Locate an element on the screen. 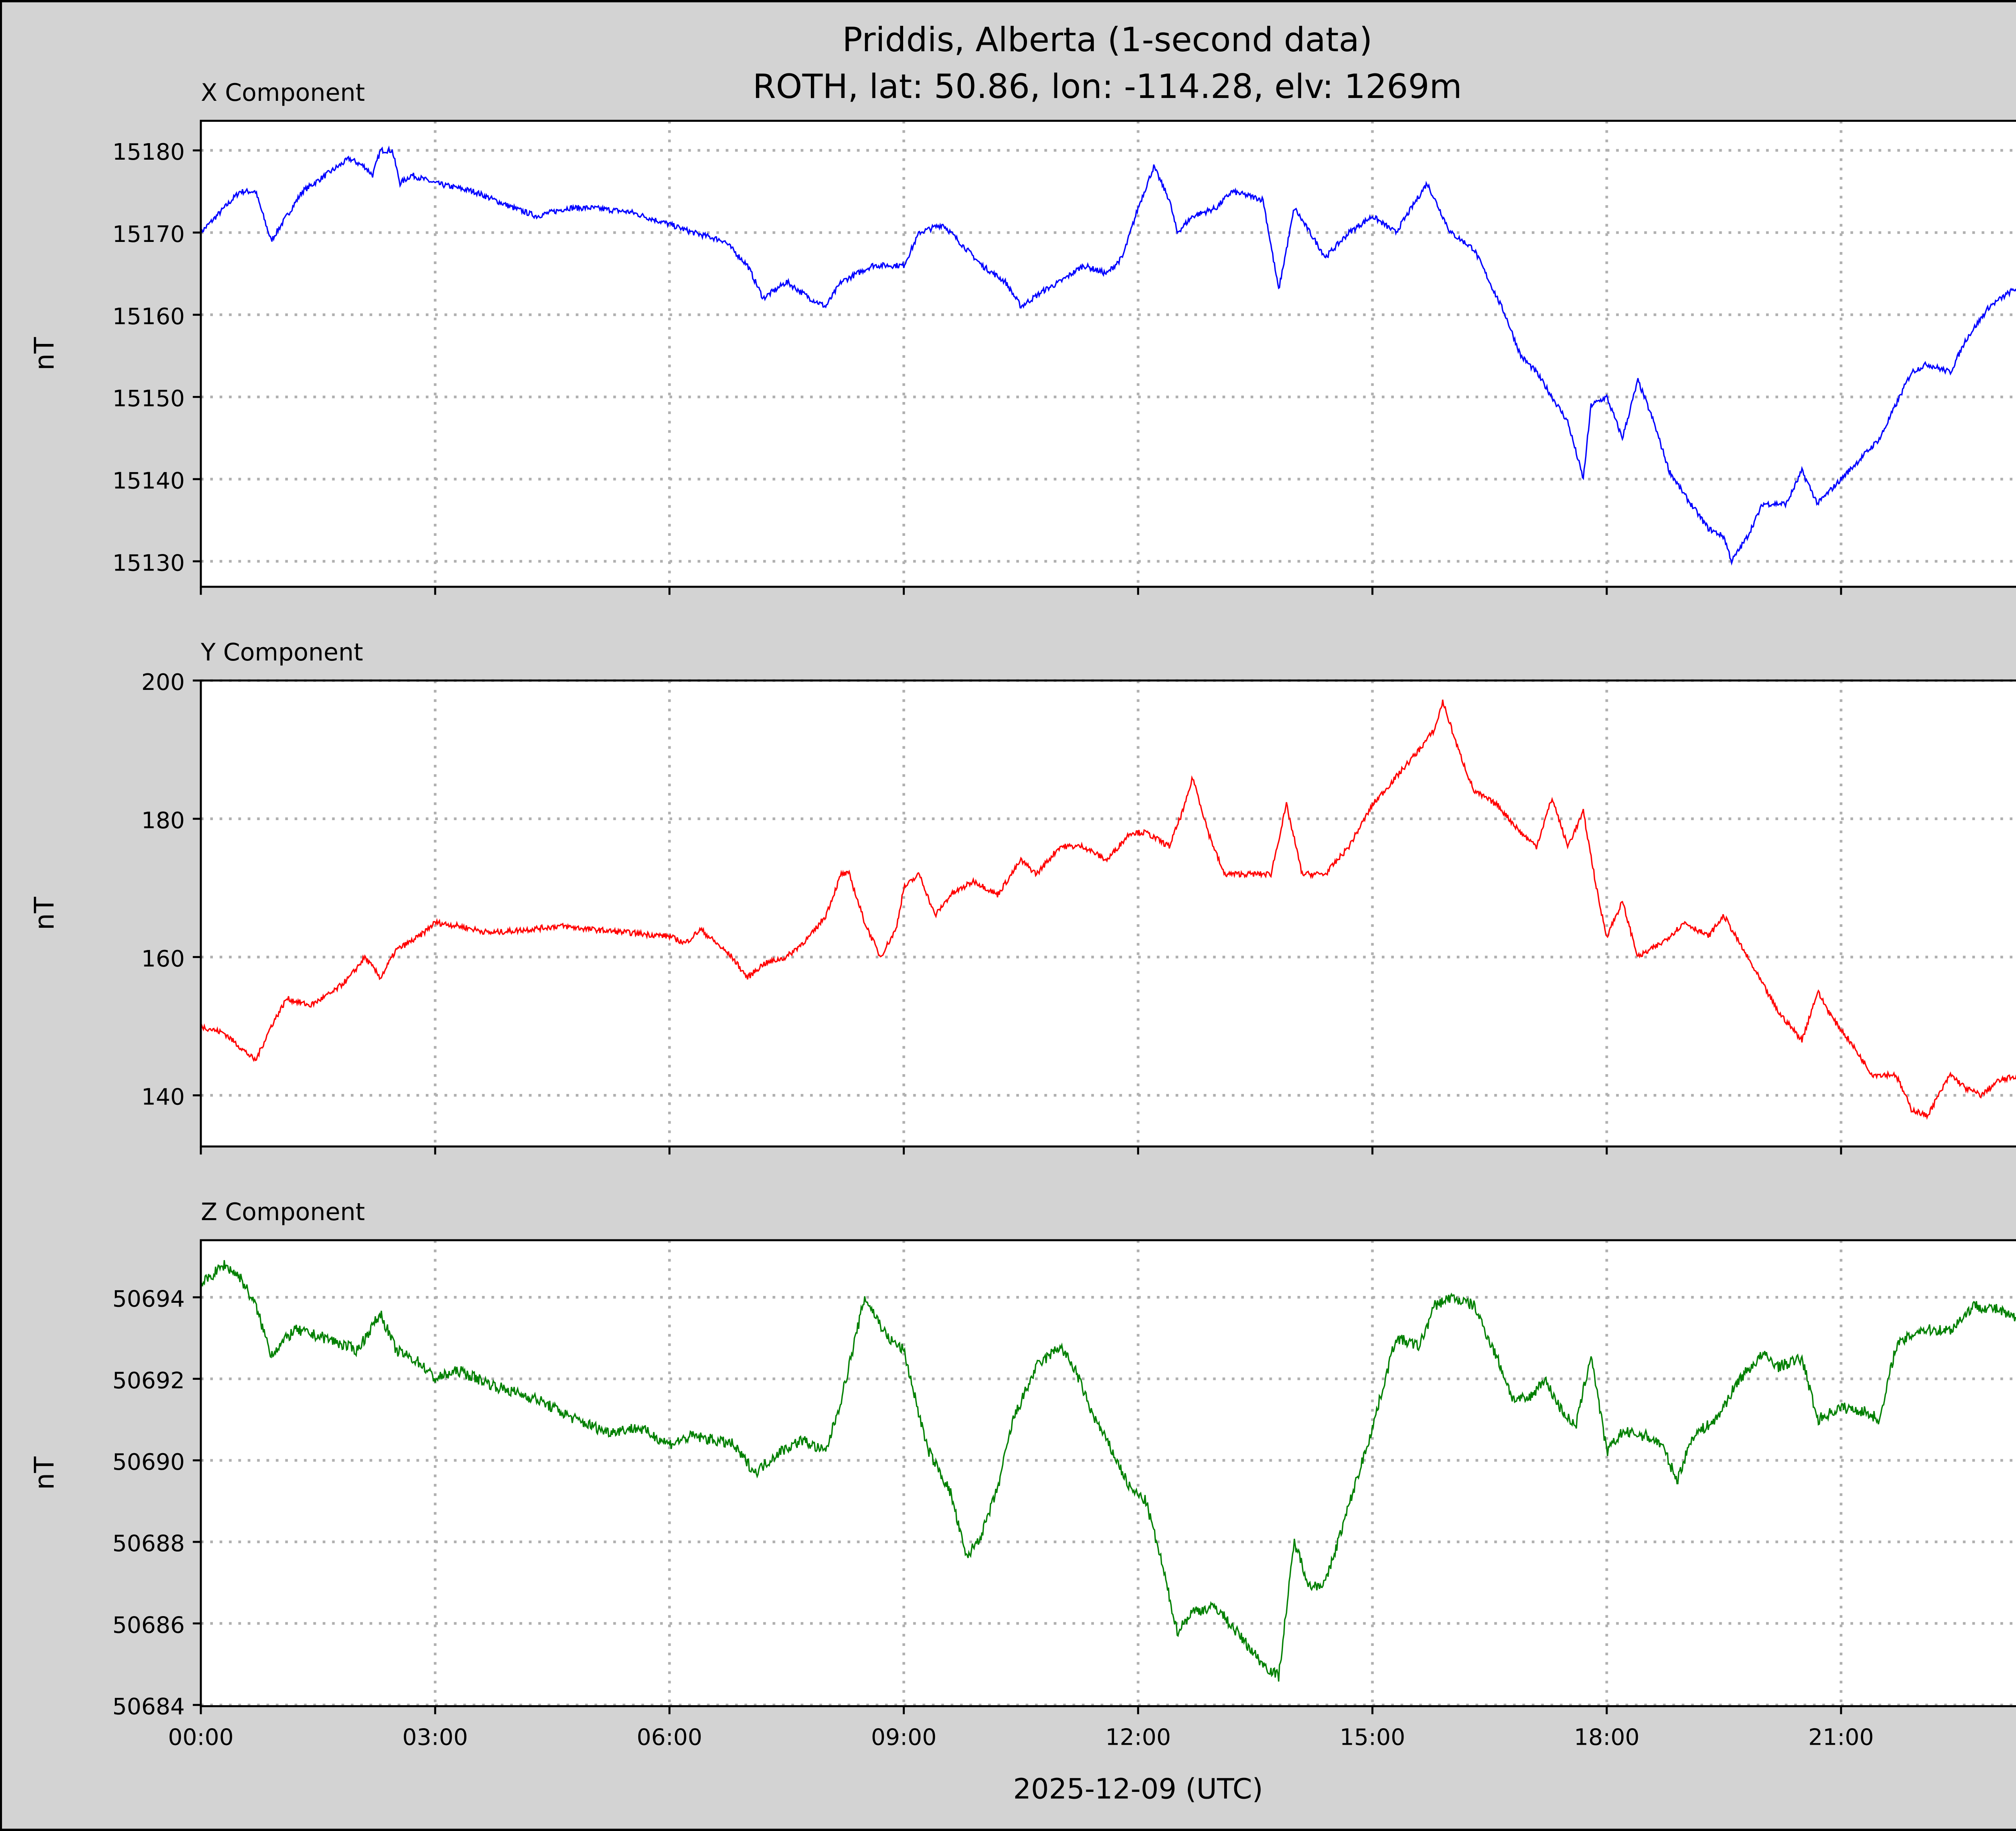 This screenshot has height=1831, width=2016. x-tick-label: 09:00 is located at coordinates (904, 1738).